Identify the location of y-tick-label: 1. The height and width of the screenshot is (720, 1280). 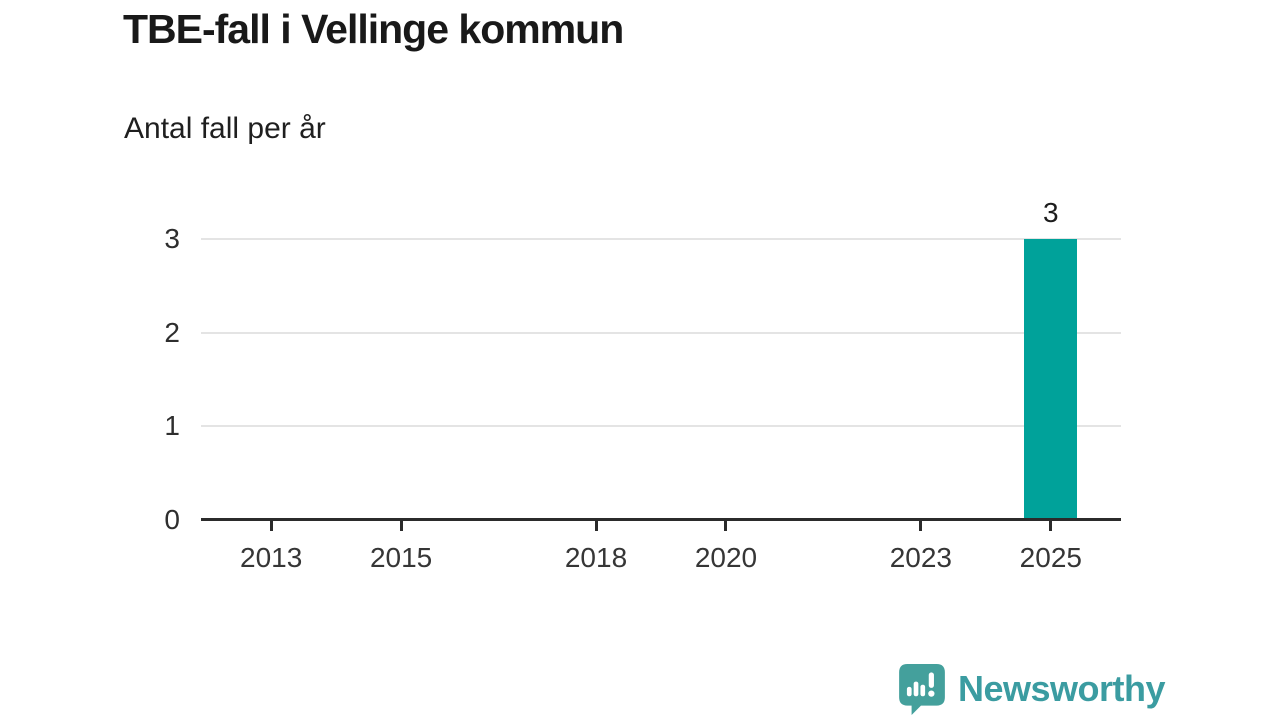
(172, 426).